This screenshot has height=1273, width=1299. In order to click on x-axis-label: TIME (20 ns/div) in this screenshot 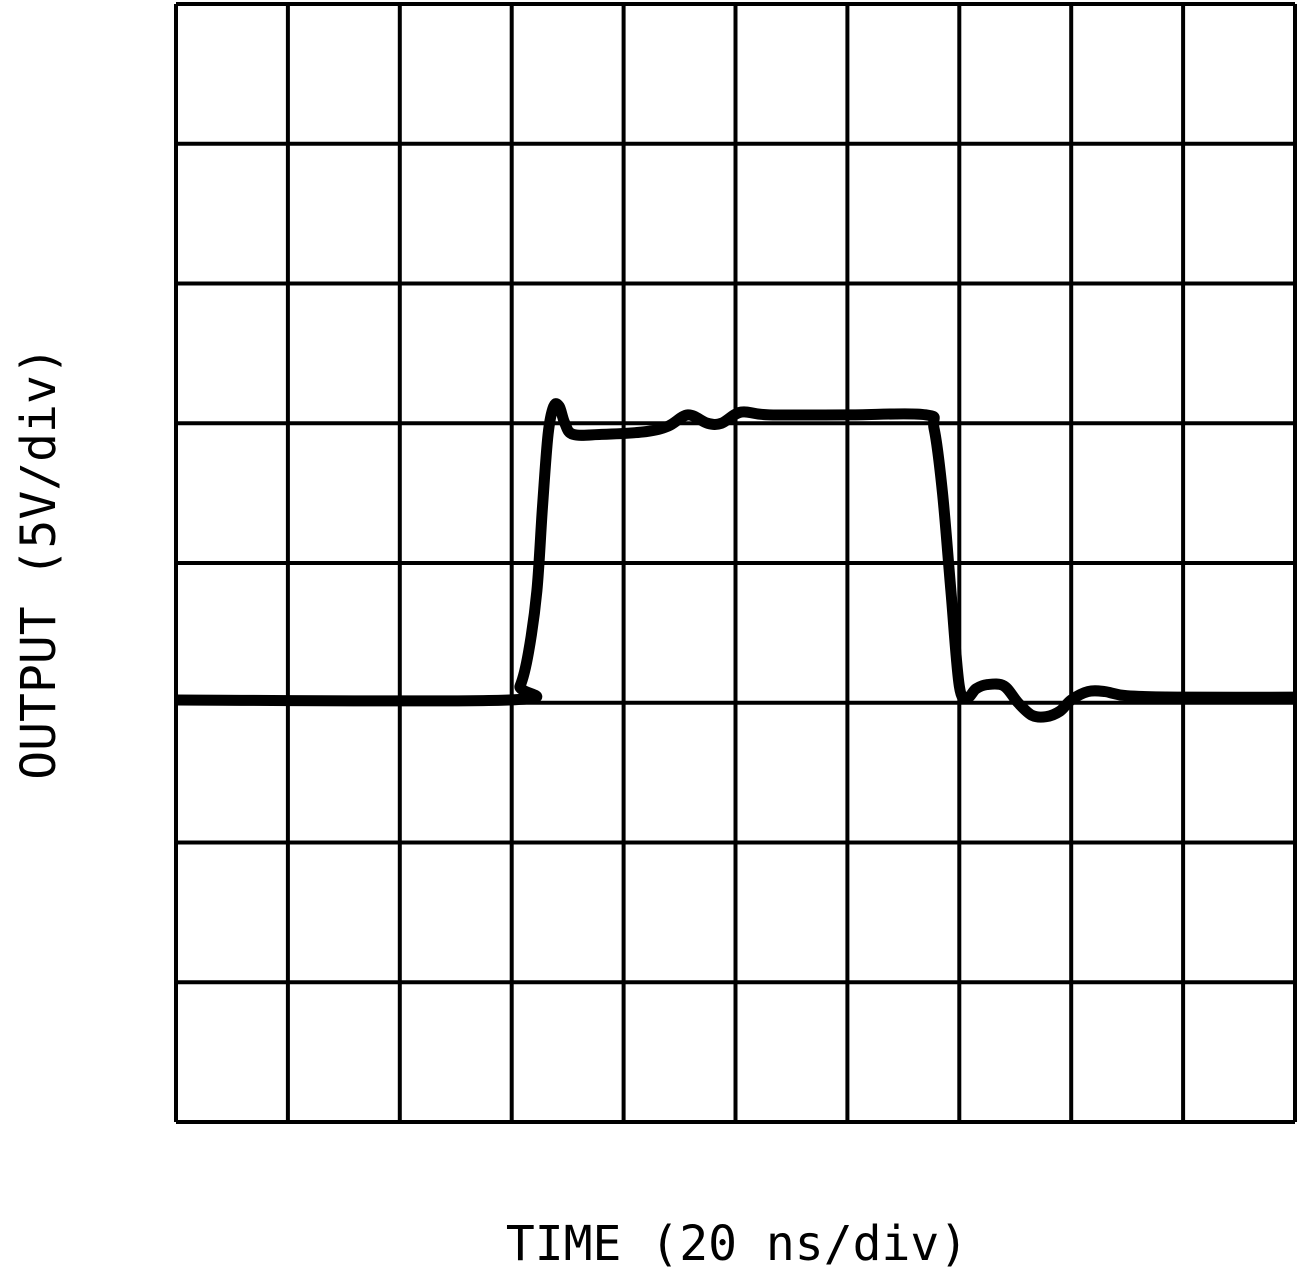, I will do `click(737, 1244)`.